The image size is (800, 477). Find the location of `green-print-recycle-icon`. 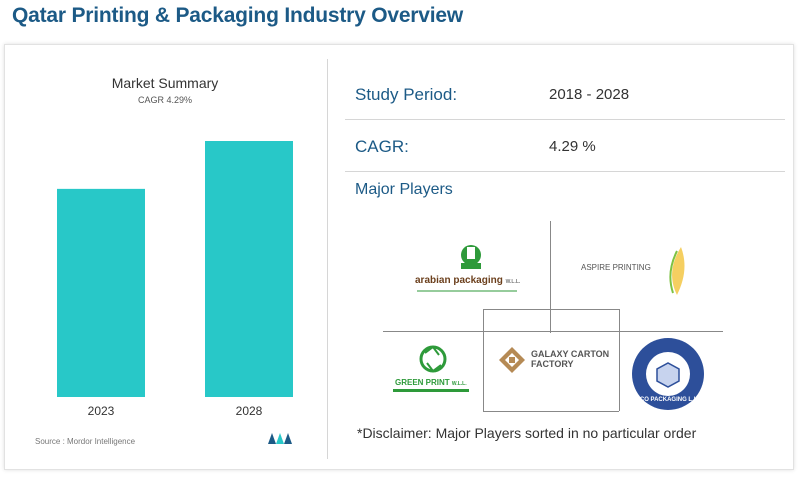

green-print-recycle-icon is located at coordinates (431, 368).